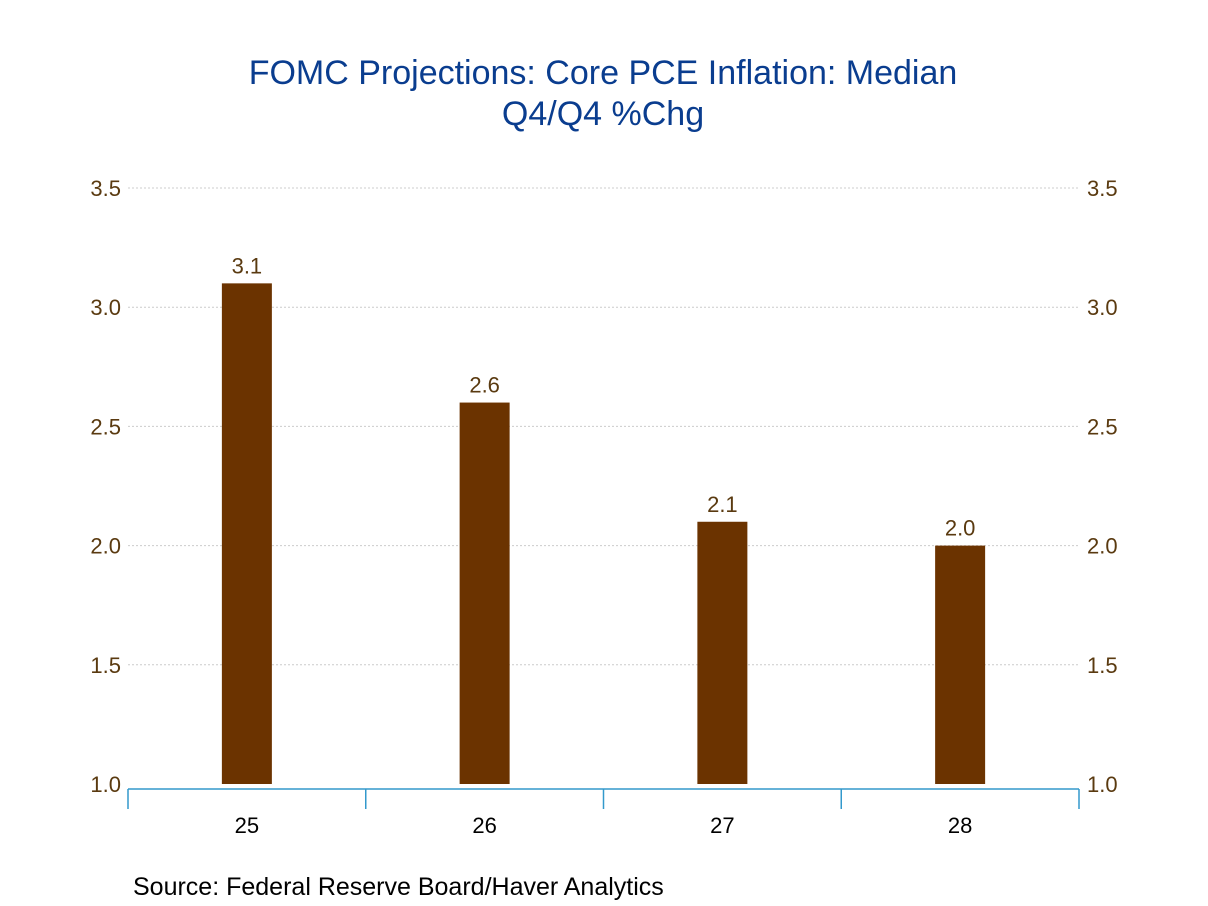 Image resolution: width=1208 pixels, height=906 pixels. I want to click on bar-value-label-26: 2.6, so click(484, 385).